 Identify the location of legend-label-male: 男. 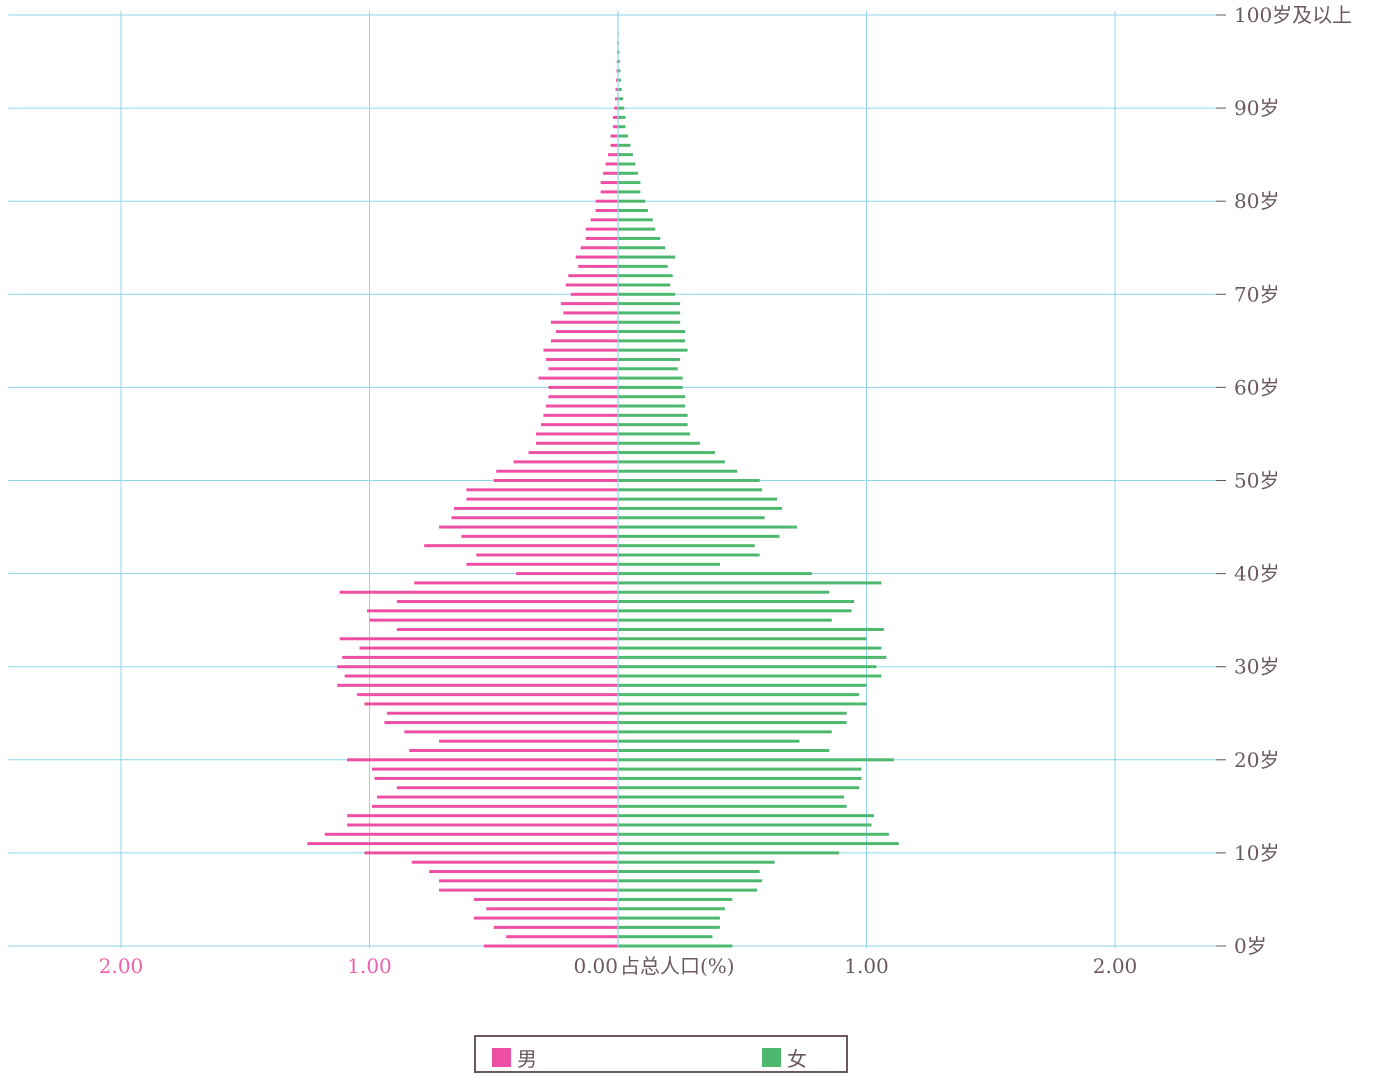
(527, 1059).